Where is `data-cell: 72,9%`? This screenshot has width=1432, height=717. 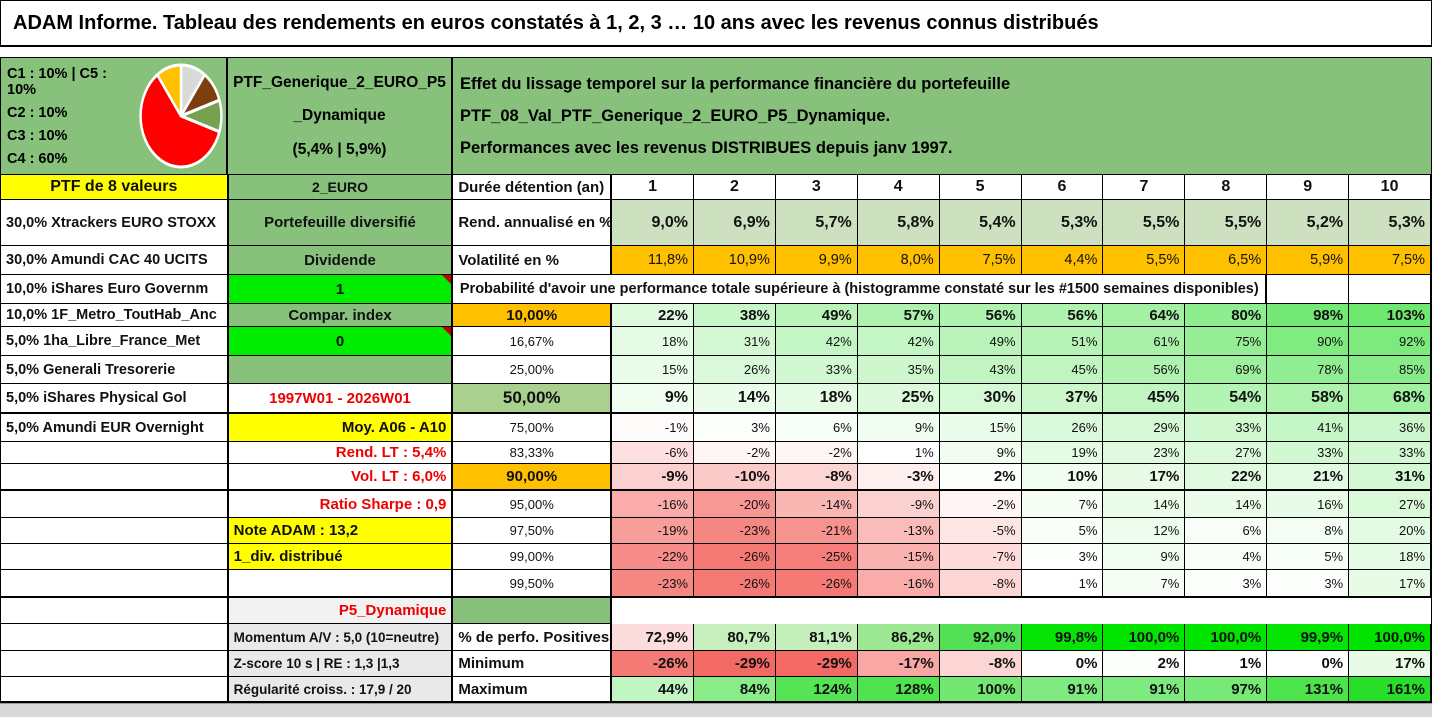 data-cell: 72,9% is located at coordinates (653, 637).